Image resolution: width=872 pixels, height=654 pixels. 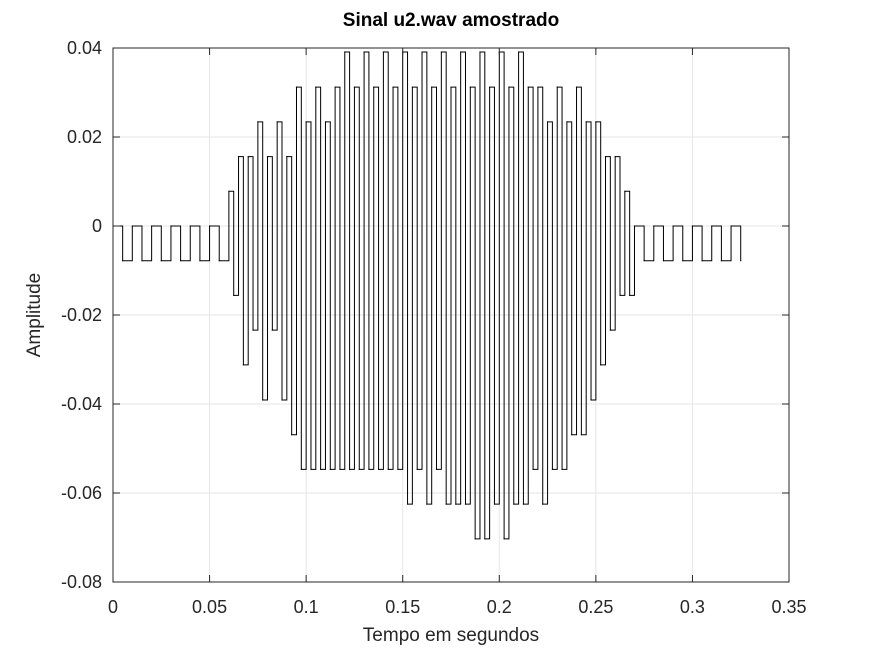 What do you see at coordinates (306, 607) in the screenshot?
I see `x-tick-label: 0.1` at bounding box center [306, 607].